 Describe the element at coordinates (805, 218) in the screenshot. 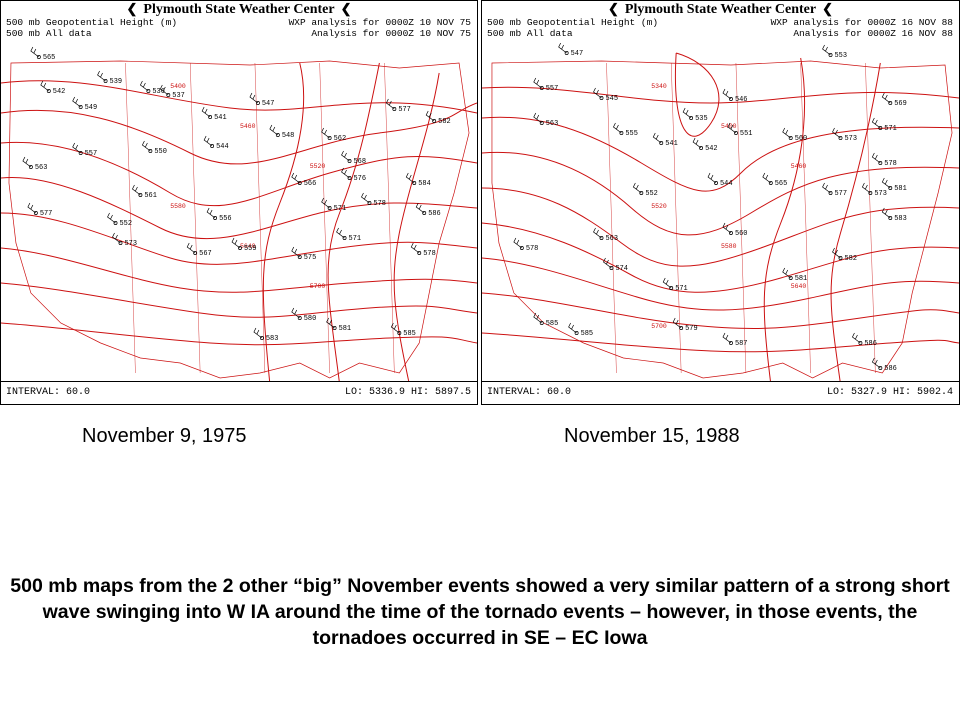

I see `state-boundary-line` at that location.